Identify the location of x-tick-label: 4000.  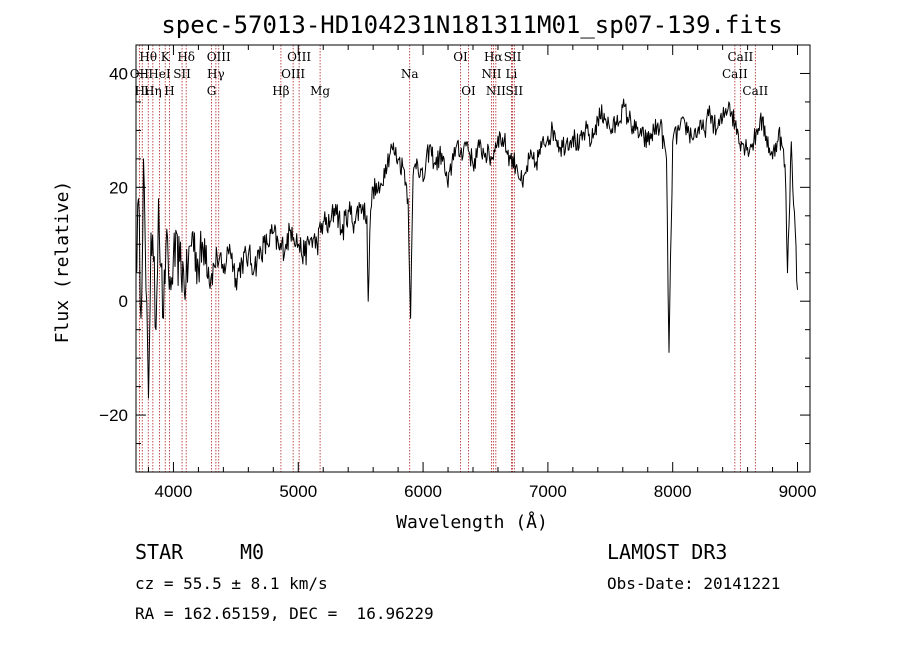
(174, 491).